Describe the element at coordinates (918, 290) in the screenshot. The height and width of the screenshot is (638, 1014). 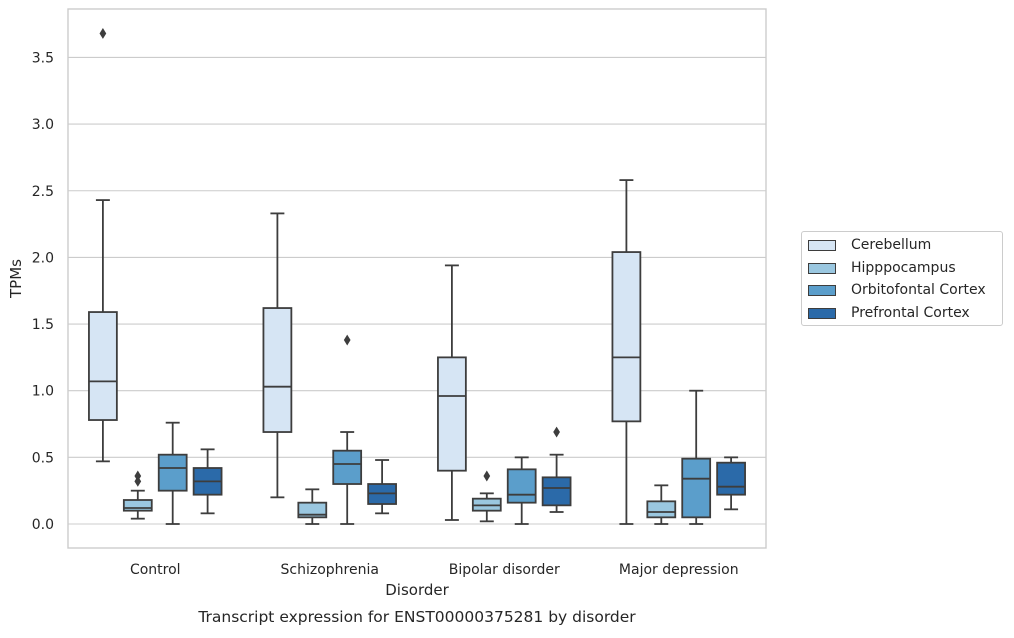
I see `legend-label-orbitofrontal: Orbitofontal Cortex` at that location.